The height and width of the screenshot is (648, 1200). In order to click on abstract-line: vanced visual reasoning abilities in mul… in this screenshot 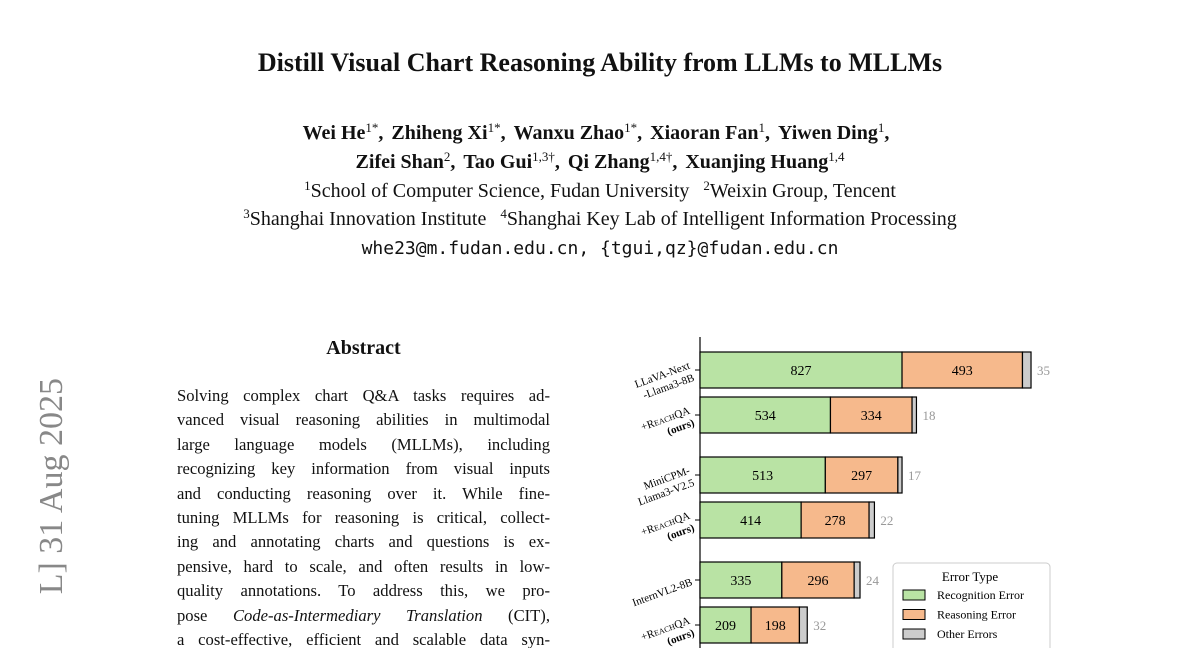, I will do `click(363, 420)`.